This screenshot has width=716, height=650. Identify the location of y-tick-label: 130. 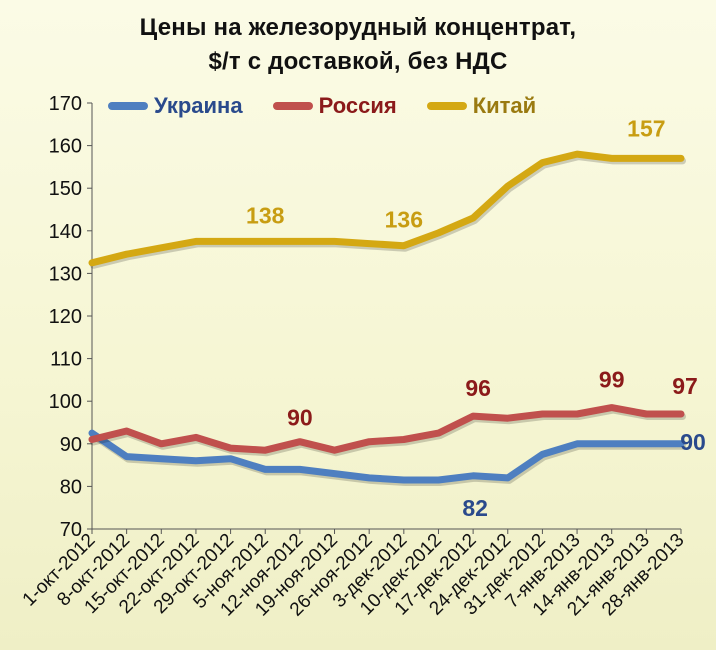
(65, 274).